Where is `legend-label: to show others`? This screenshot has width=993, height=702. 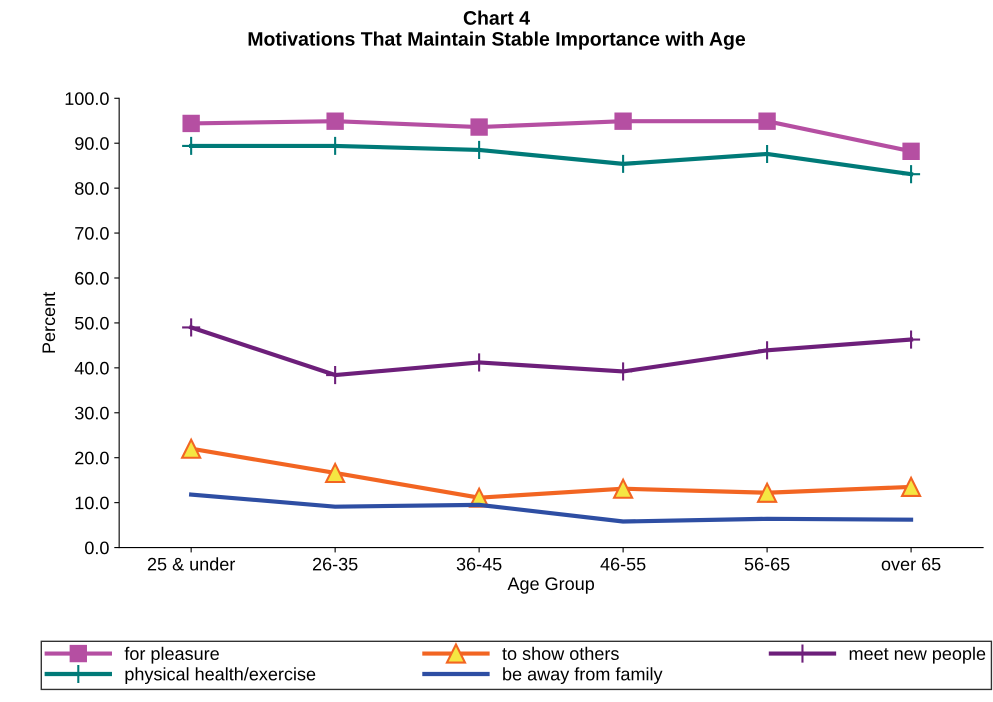
legend-label: to show others is located at coordinates (560, 653).